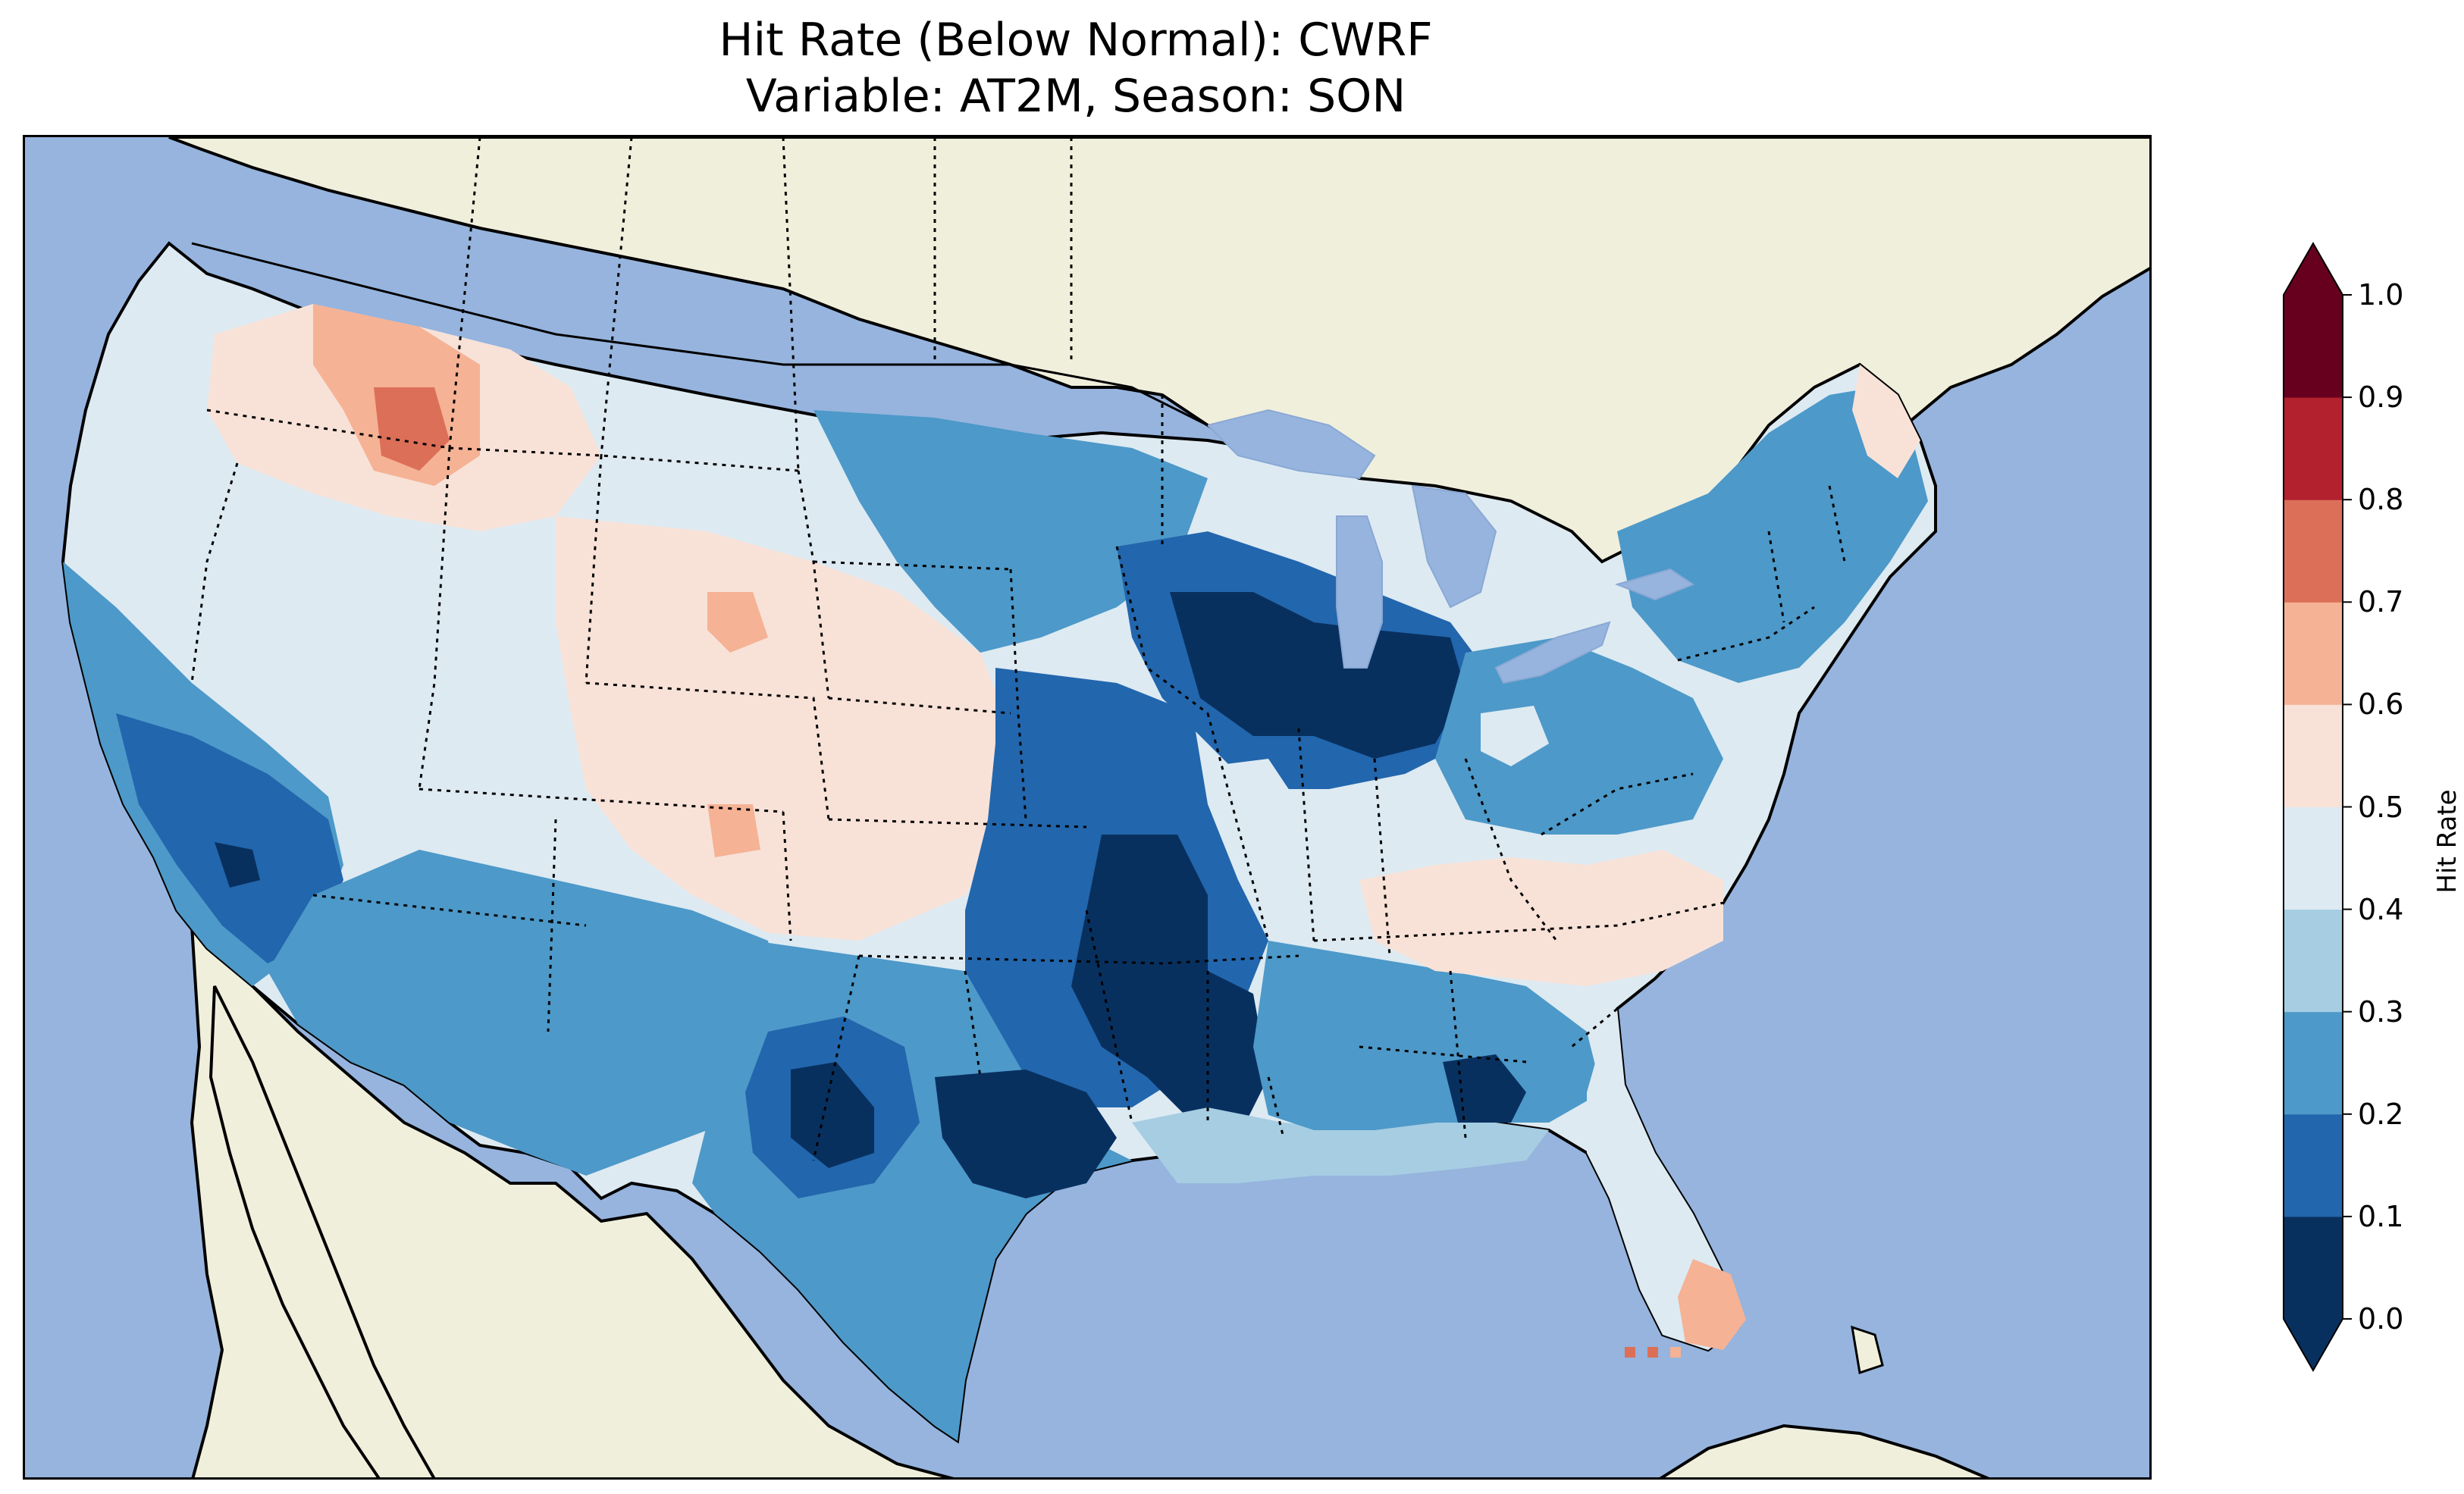 The image size is (2464, 1494). Describe the element at coordinates (525, 1013) in the screenshot. I see `region-arizona-nm` at that location.